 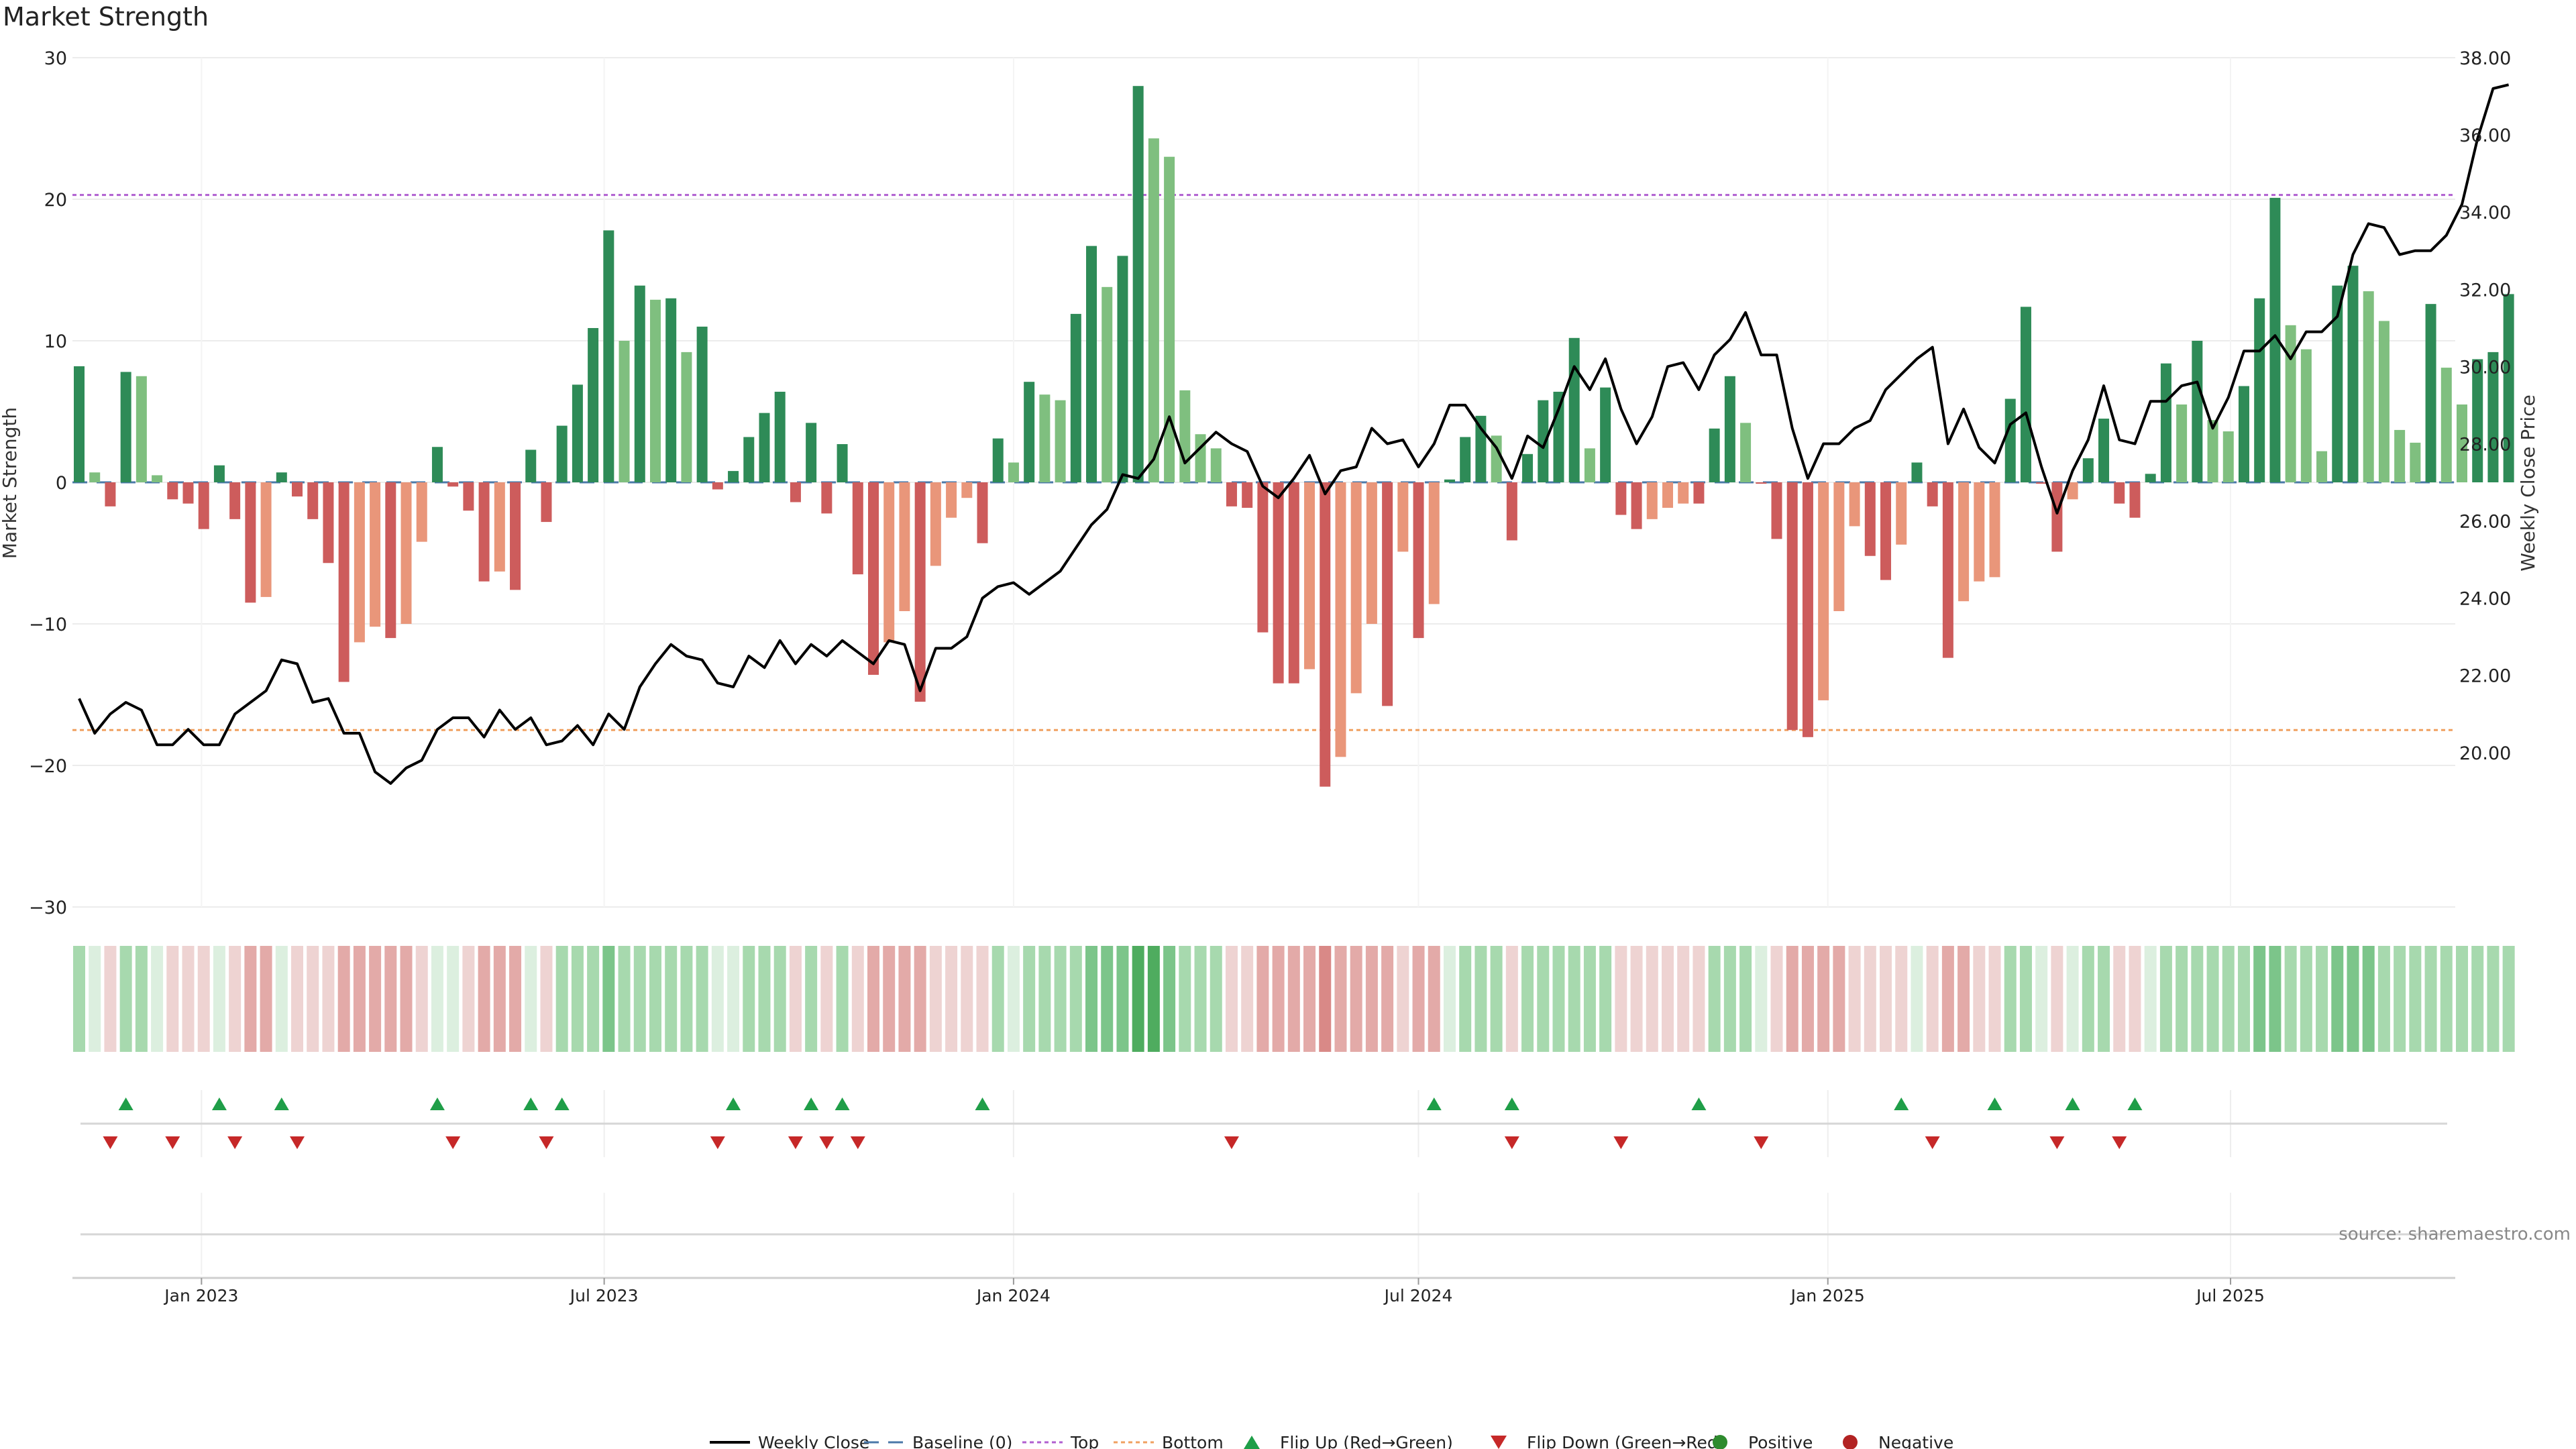 I want to click on legend-label: Flip Up (Red→Green), so click(x=1366, y=1441).